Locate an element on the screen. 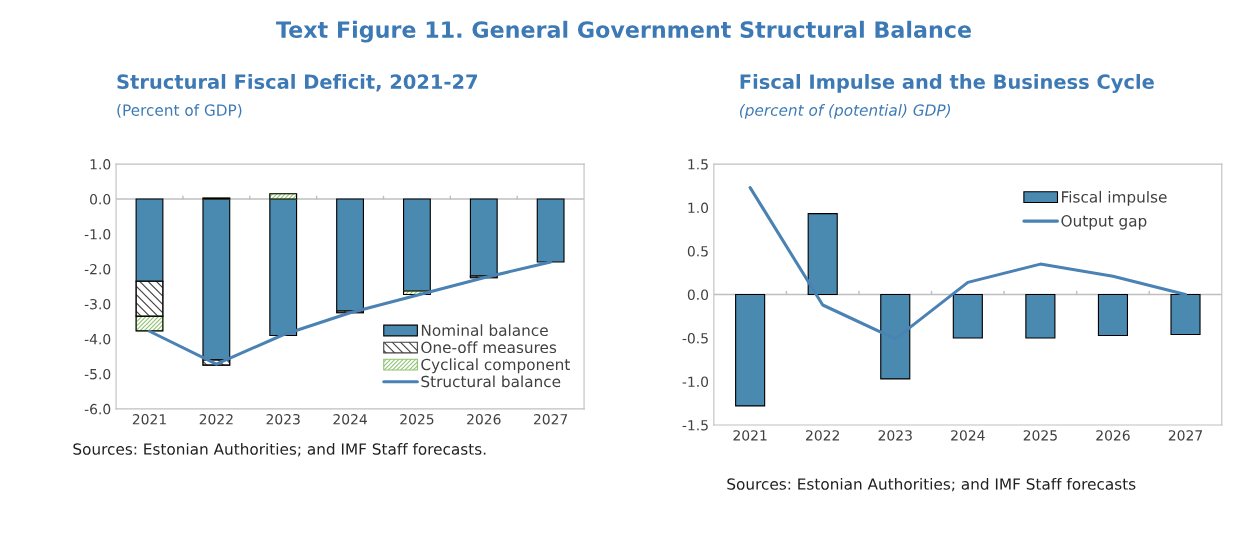 The width and height of the screenshot is (1248, 538). chart-subtitle: (percent of (potential) GDP) is located at coordinates (845, 111).